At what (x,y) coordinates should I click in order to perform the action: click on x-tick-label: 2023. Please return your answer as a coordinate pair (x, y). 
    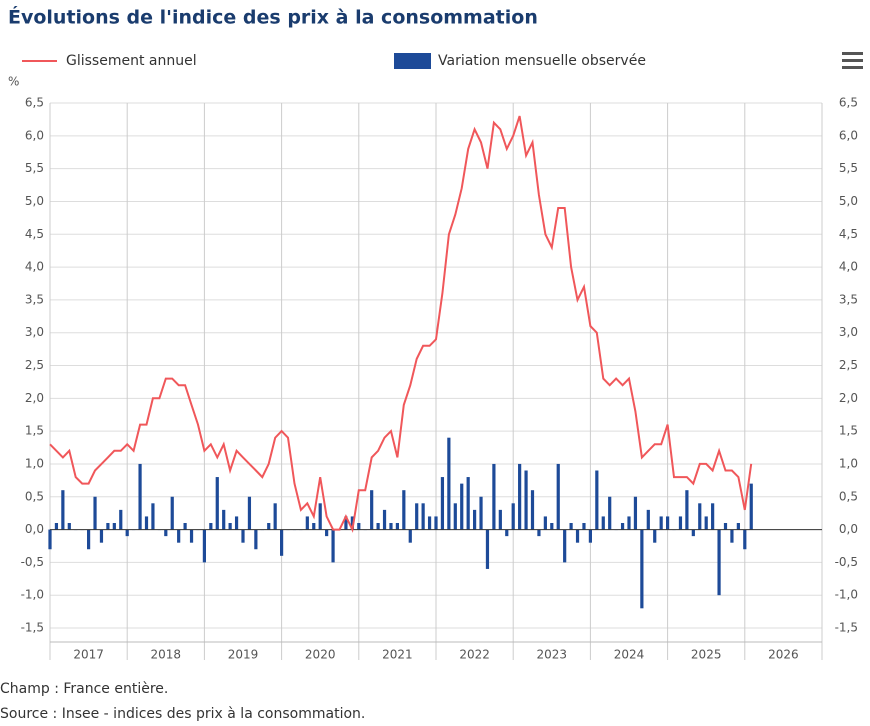
    Looking at the image, I should click on (552, 655).